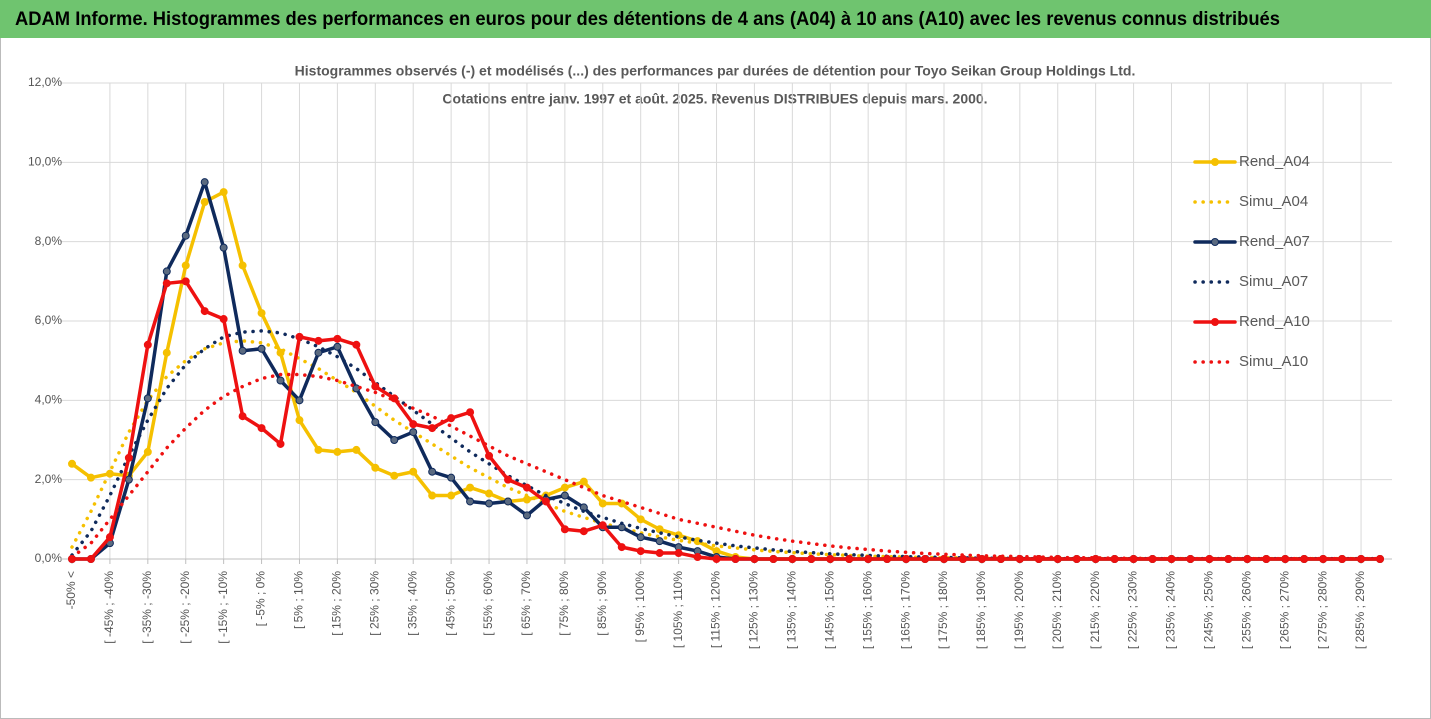  I want to click on x-tick-label: [ 265% ; 270%, so click(1284, 610).